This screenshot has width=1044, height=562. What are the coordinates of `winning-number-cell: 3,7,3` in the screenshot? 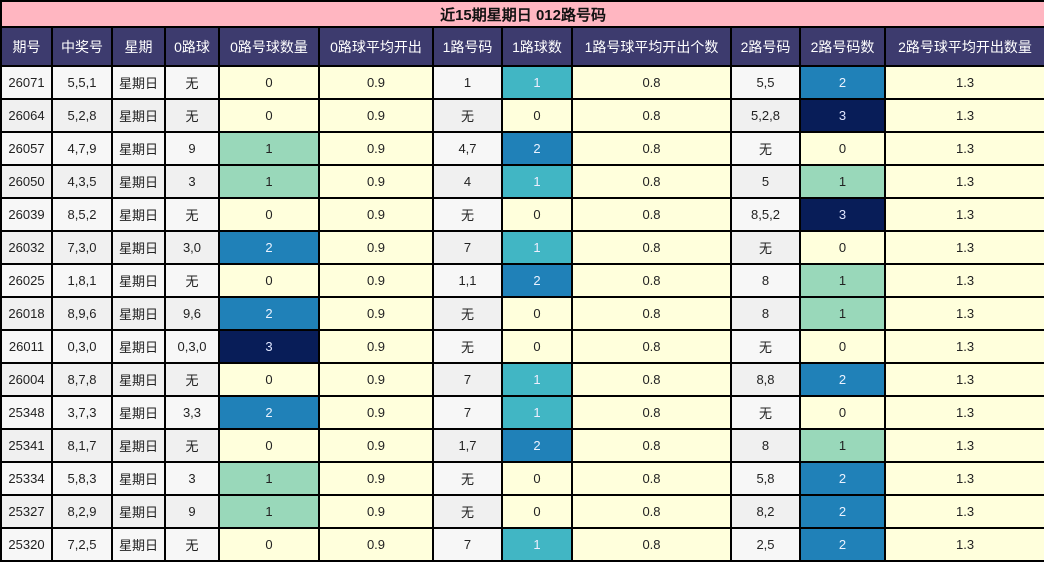 It's located at (82, 412).